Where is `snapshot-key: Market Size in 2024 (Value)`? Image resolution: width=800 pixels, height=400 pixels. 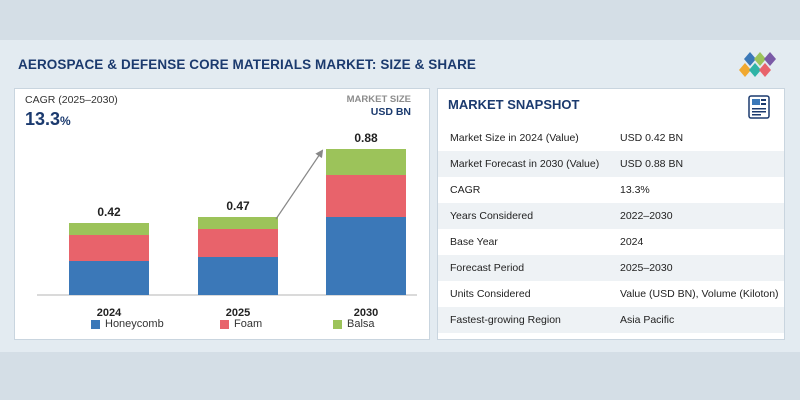
snapshot-key: Market Size in 2024 (Value) is located at coordinates (514, 138).